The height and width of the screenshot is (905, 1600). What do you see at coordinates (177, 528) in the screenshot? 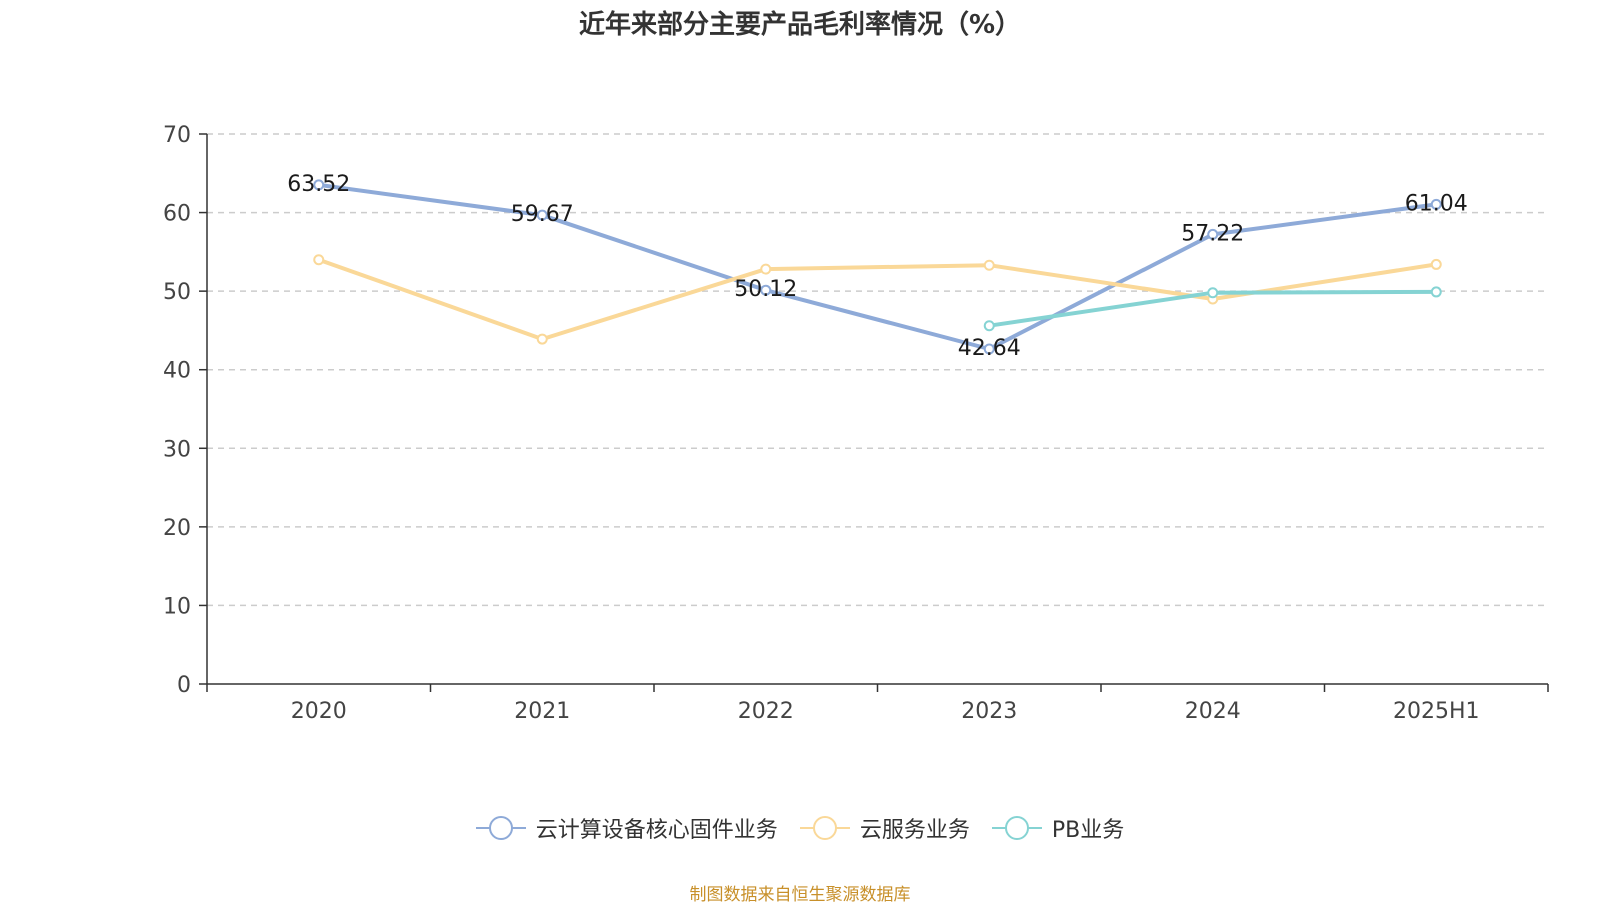
I see `y-tick-label: 20` at bounding box center [177, 528].